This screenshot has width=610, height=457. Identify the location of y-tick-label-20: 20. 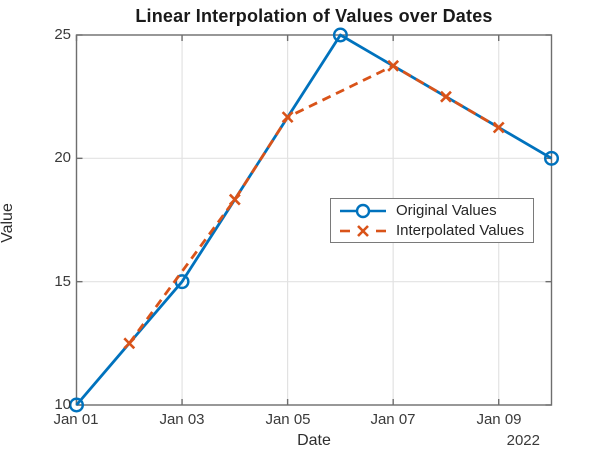
(62, 157).